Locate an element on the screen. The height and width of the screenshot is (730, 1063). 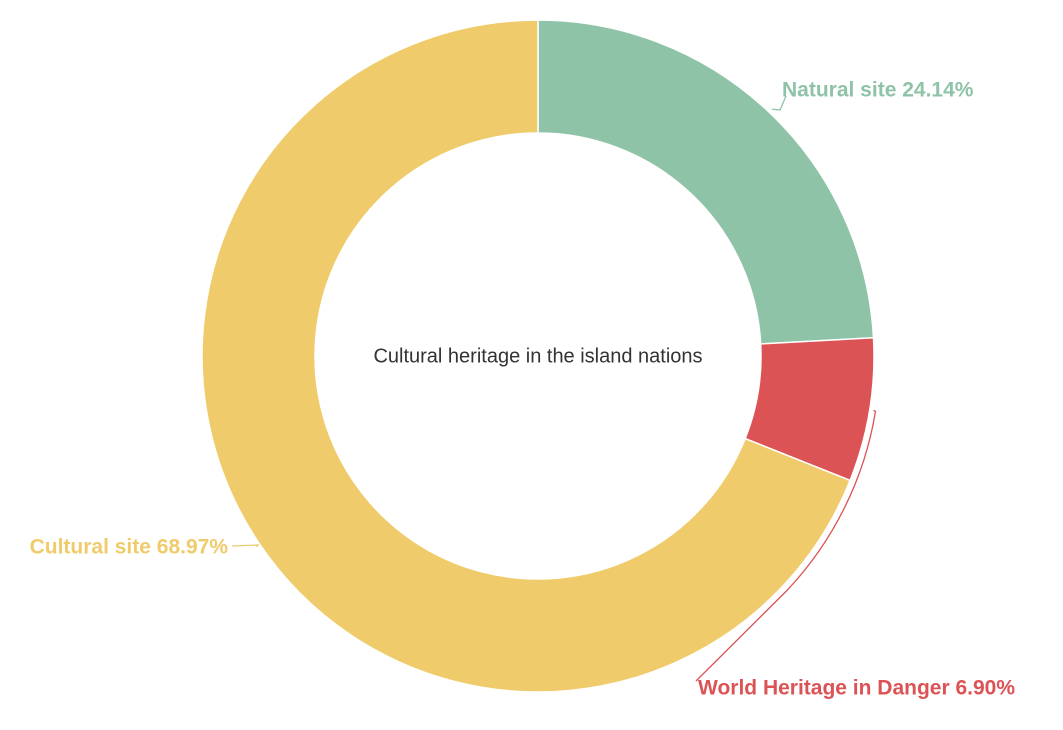
chart-title: Cultural heritage in the island nations is located at coordinates (537, 356).